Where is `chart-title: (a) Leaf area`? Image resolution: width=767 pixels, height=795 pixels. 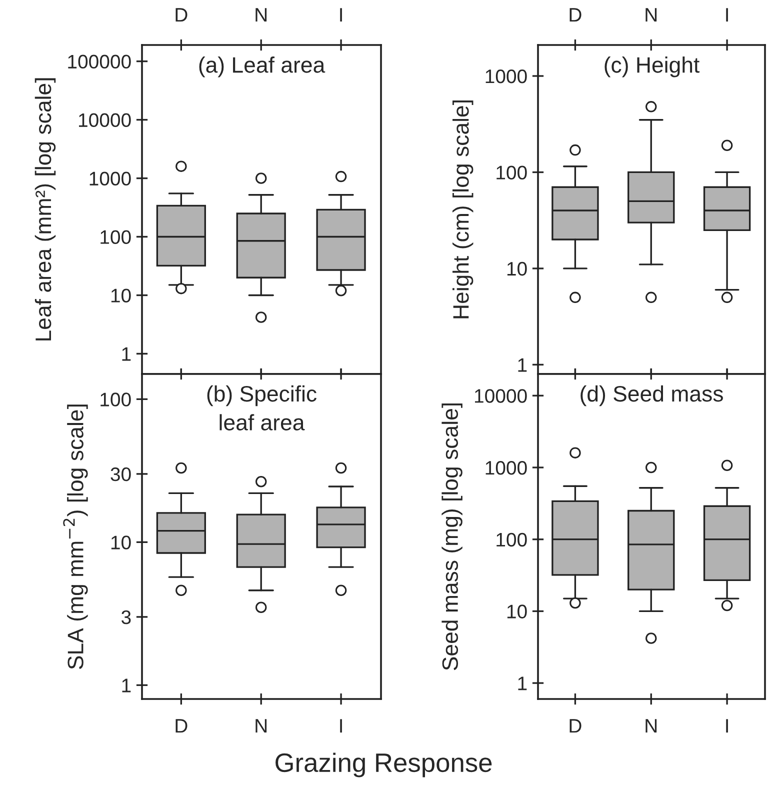
chart-title: (a) Leaf area is located at coordinates (262, 67).